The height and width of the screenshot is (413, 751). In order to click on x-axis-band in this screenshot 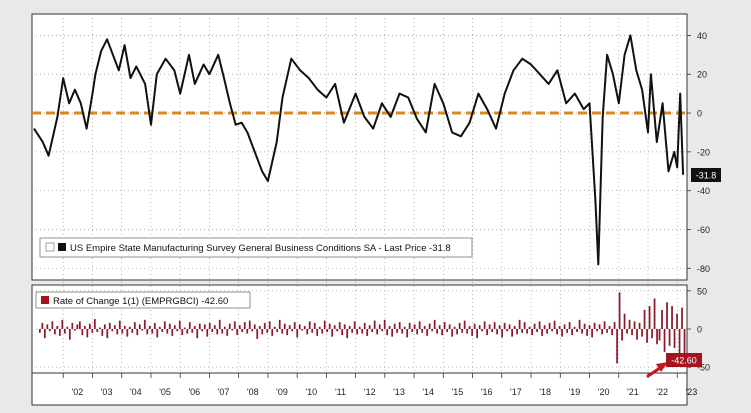, I will do `click(359, 389)`.